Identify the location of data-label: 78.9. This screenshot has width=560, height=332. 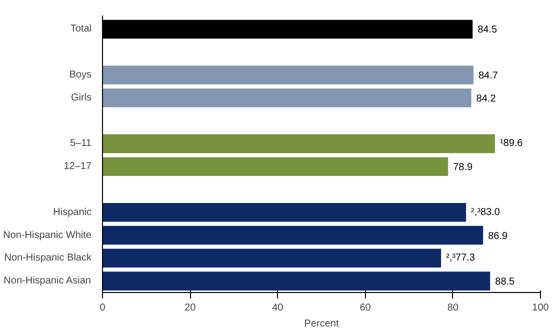
(463, 168).